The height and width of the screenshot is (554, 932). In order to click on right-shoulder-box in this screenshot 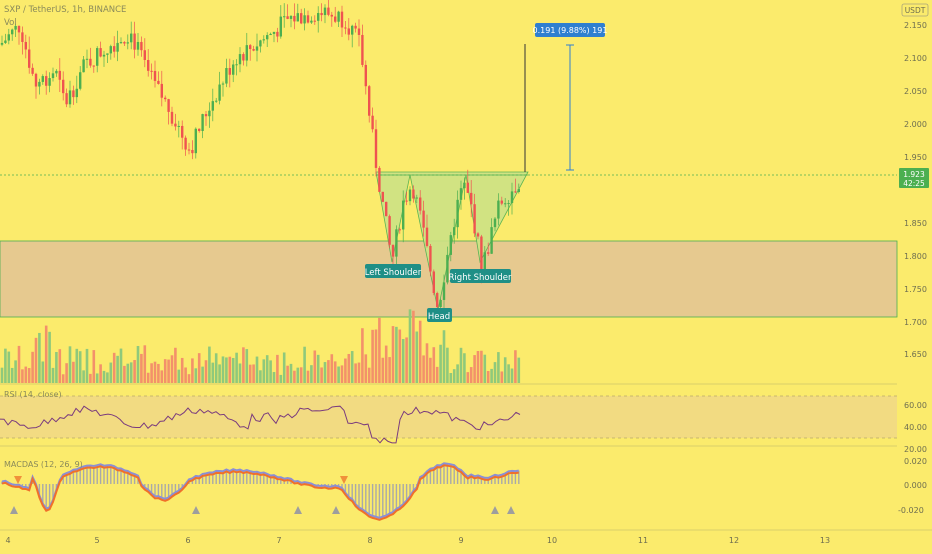, I will do `click(480, 276)`.